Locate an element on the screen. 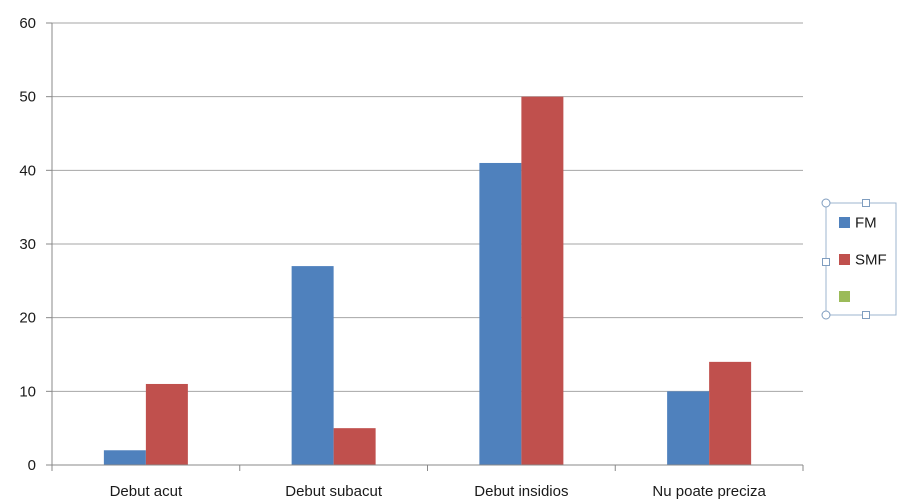 The height and width of the screenshot is (502, 897). legend: FM SMF is located at coordinates (859, 259).